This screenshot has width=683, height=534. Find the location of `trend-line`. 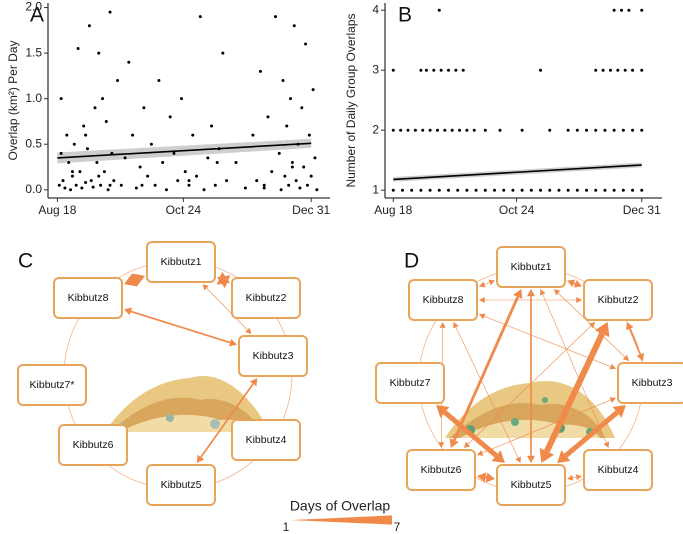

trend-line is located at coordinates (517, 172).